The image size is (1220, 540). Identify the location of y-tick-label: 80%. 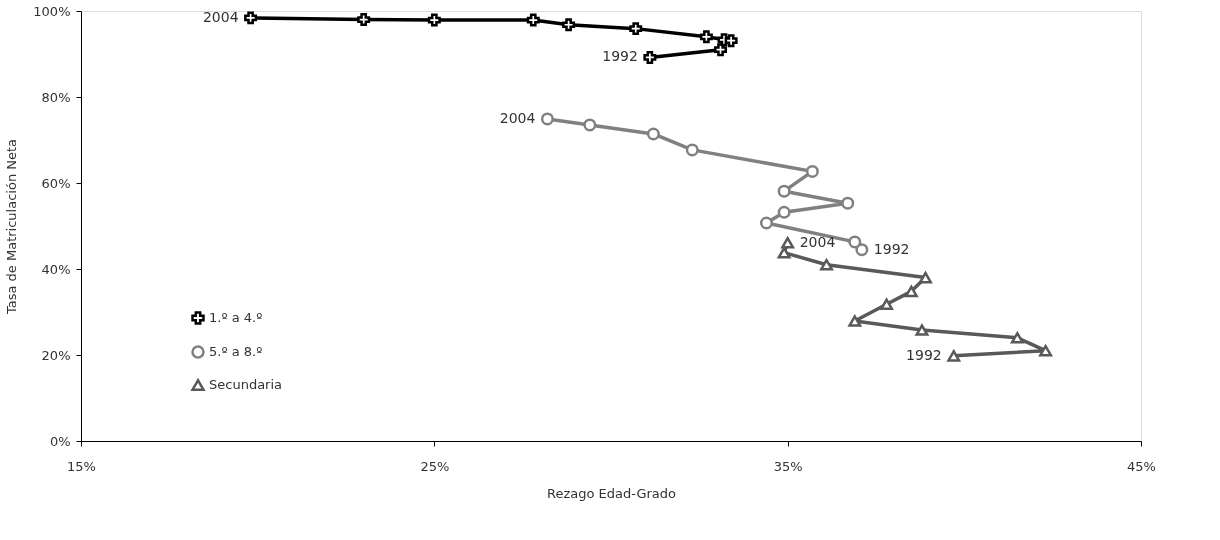
(56, 97).